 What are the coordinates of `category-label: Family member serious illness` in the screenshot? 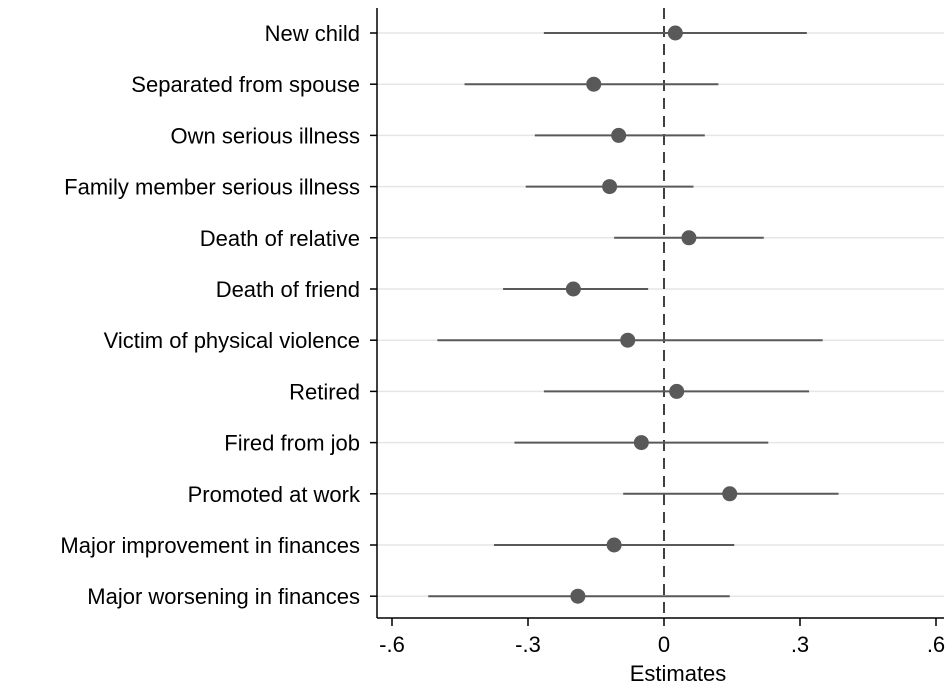 It's located at (212, 187).